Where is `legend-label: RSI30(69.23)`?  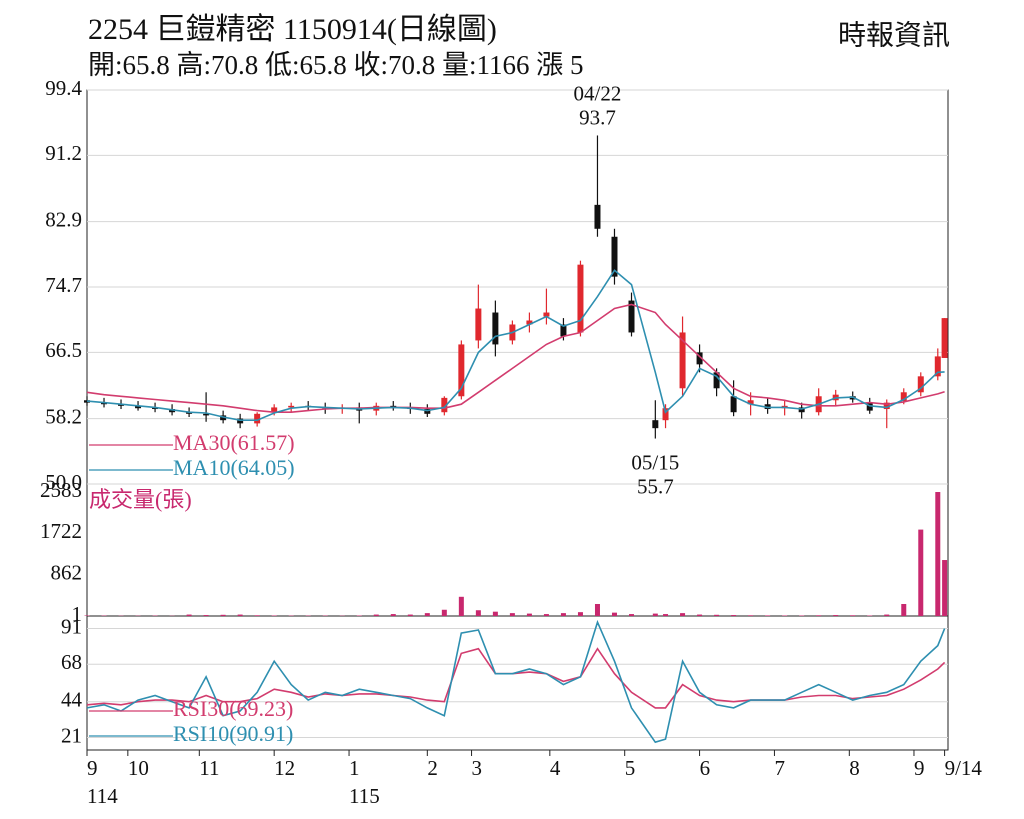 legend-label: RSI30(69.23) is located at coordinates (233, 708).